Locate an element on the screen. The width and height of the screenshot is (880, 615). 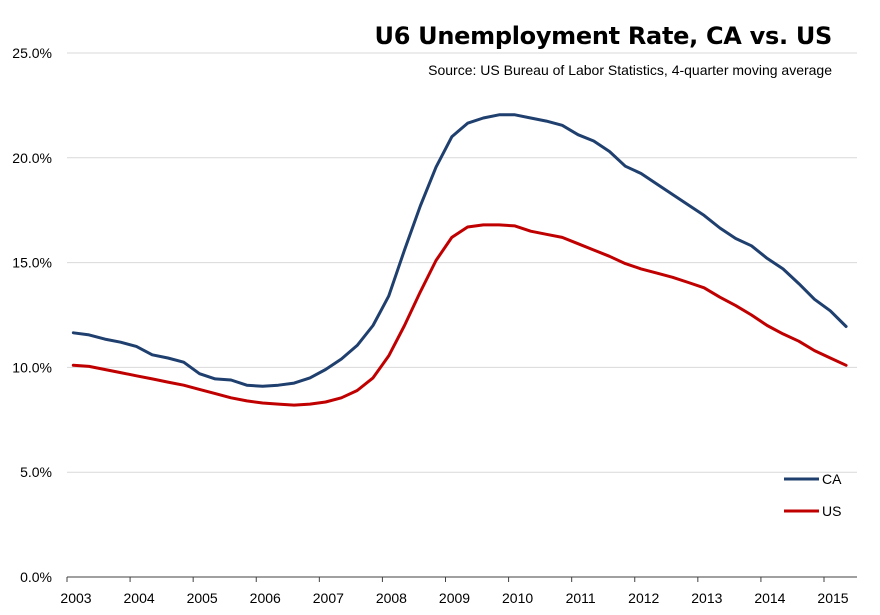
legend-label-ca: CA is located at coordinates (832, 479).